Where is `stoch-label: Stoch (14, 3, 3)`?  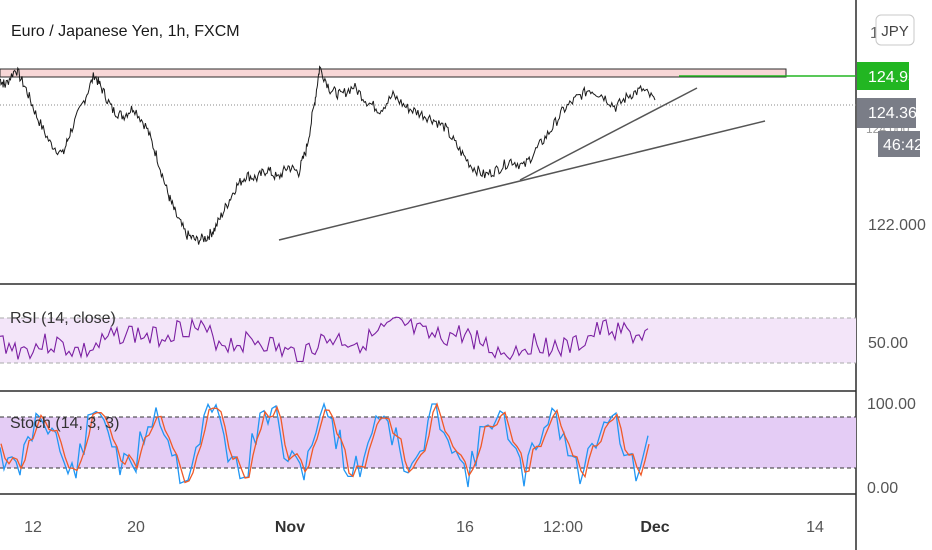
stoch-label: Stoch (14, 3, 3) is located at coordinates (64, 423).